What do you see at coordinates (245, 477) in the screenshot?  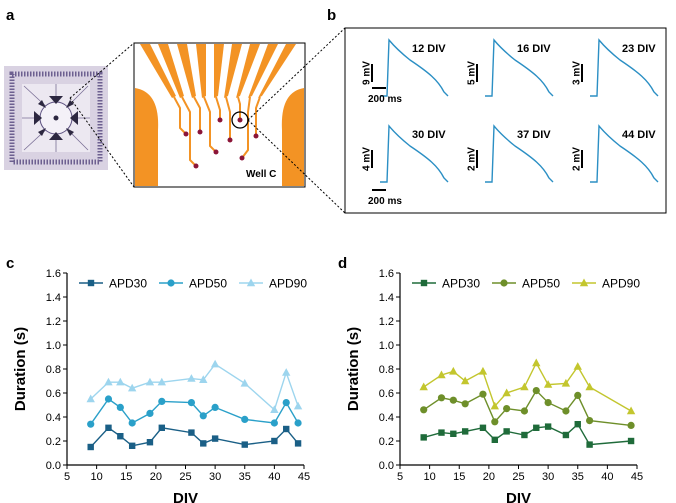 I see `x-tick-label: 35` at bounding box center [245, 477].